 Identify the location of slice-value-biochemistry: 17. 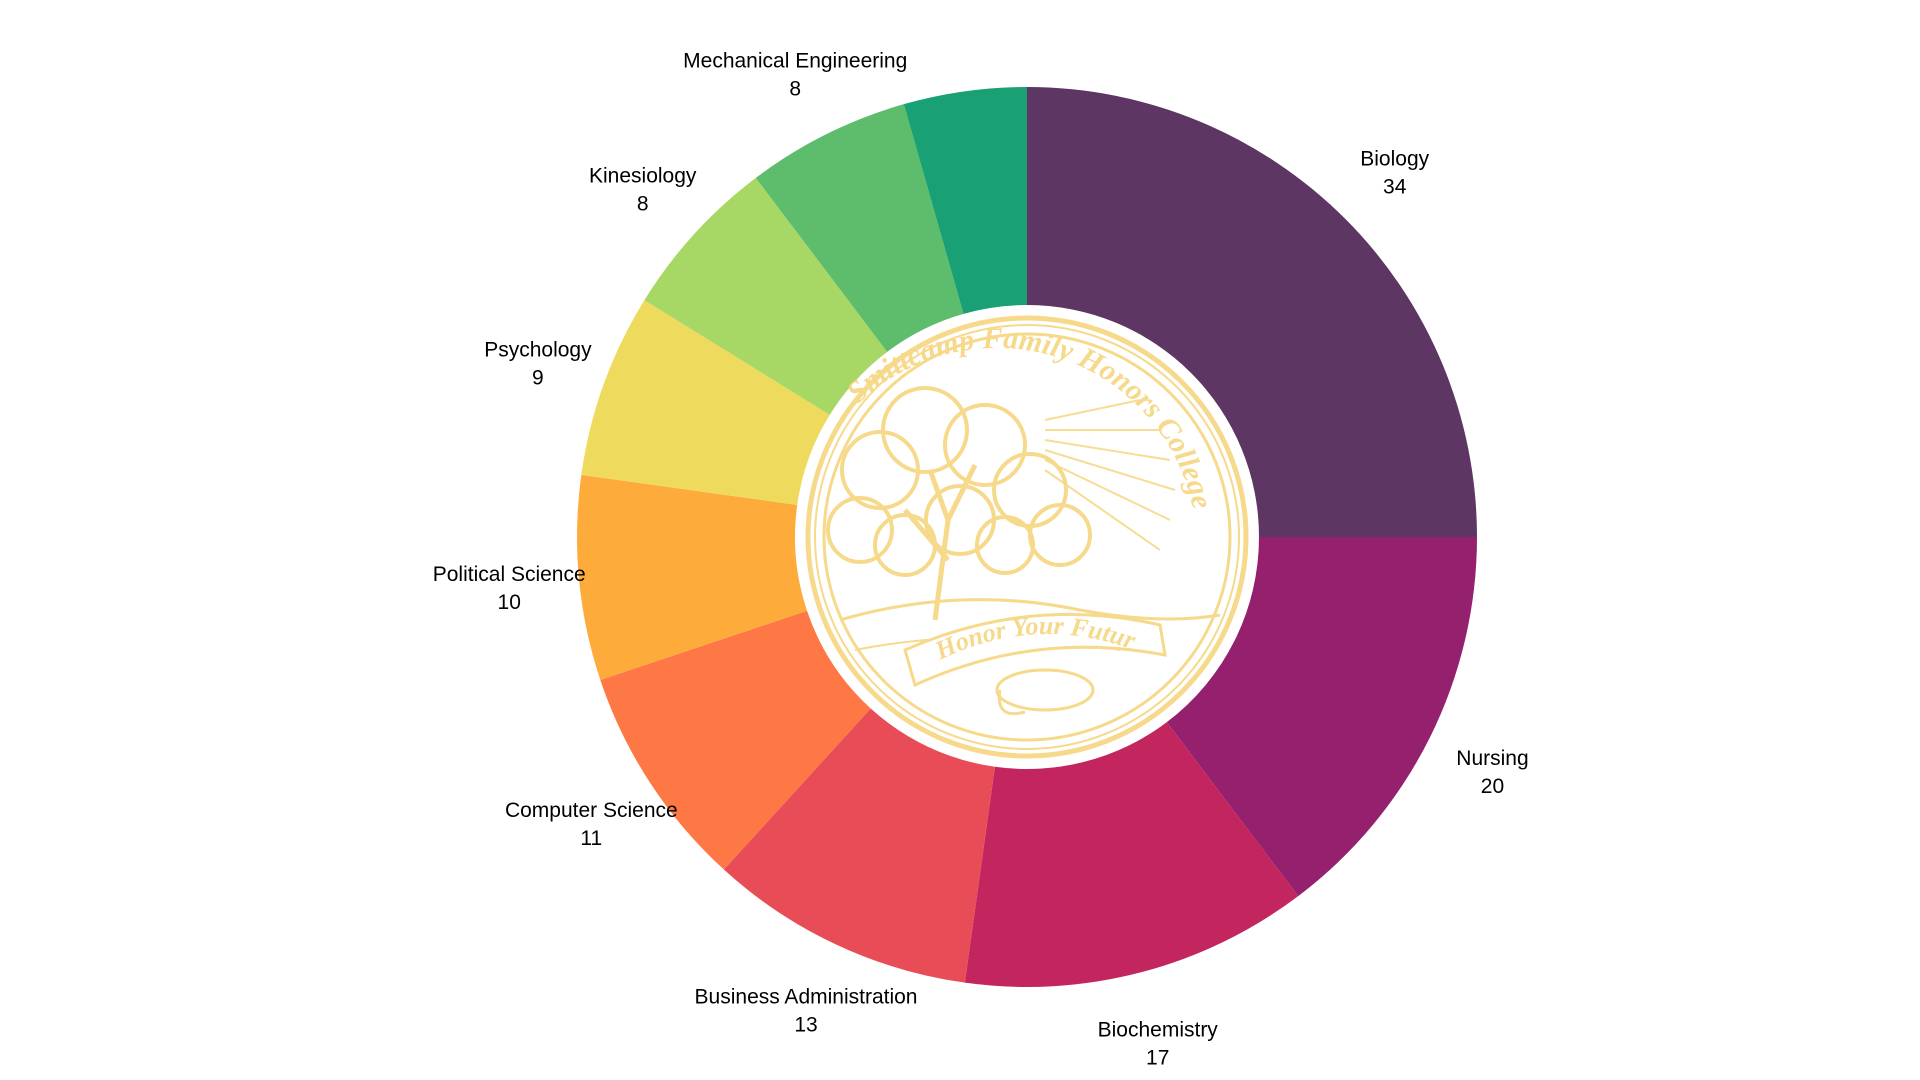
(1157, 1057).